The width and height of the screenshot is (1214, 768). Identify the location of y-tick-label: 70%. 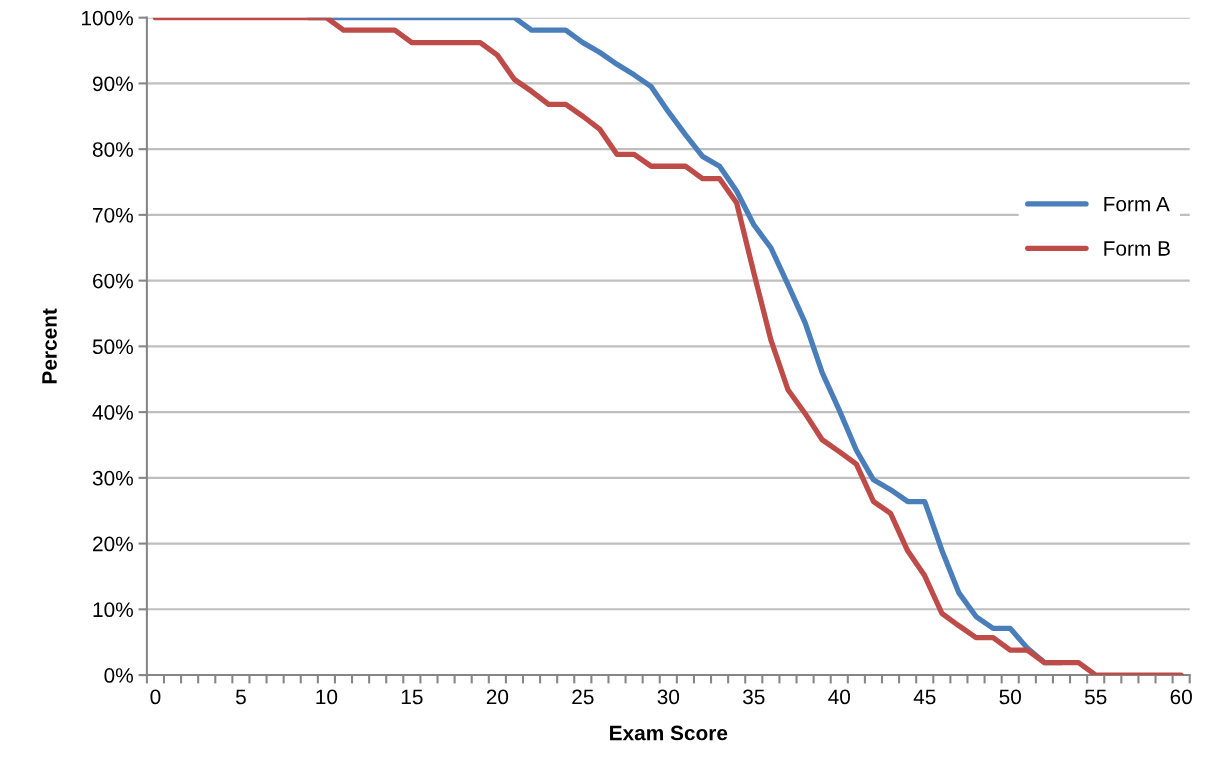
(113, 215).